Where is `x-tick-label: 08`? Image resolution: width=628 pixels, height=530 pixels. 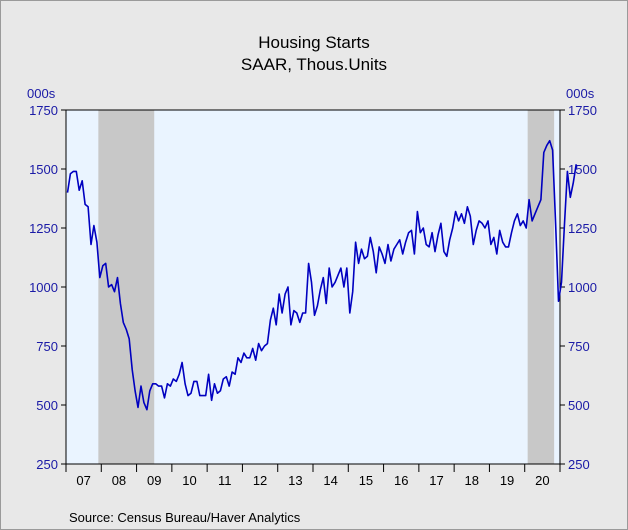 x-tick-label: 08 is located at coordinates (119, 480).